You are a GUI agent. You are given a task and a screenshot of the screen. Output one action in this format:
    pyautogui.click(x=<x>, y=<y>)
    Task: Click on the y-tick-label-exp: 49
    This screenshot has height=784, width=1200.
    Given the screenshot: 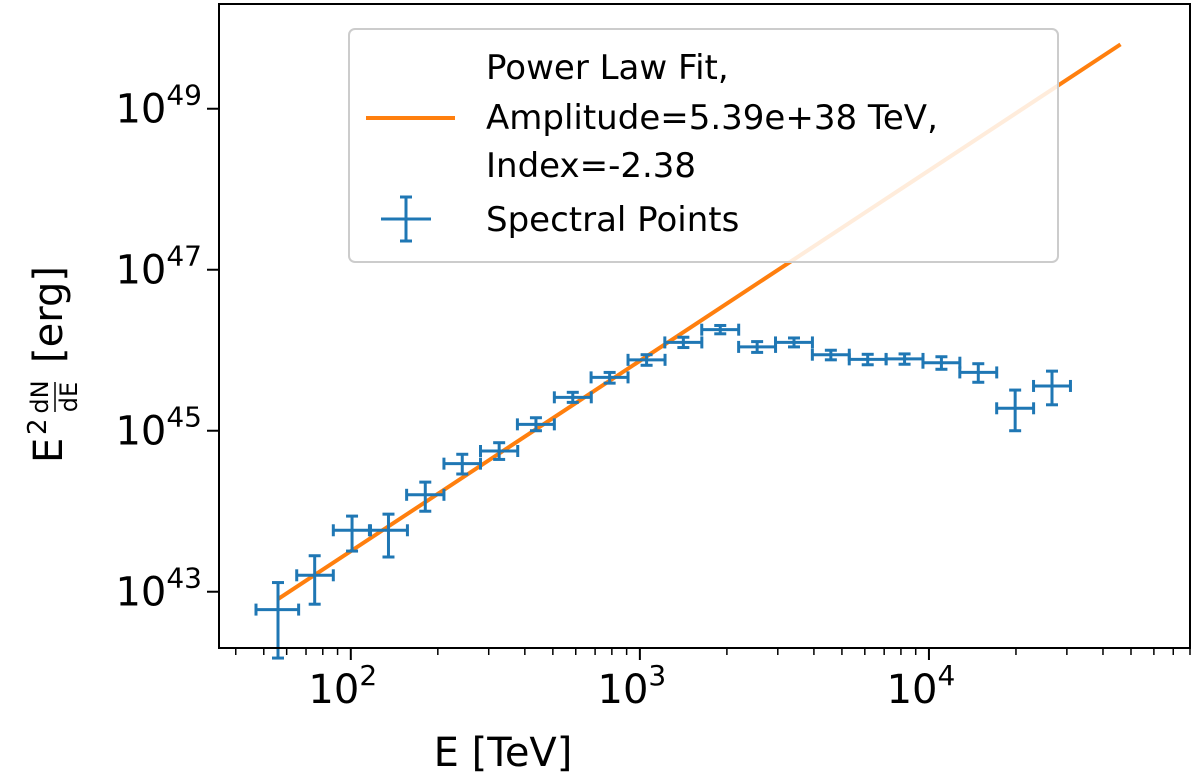 What is the action you would take?
    pyautogui.click(x=184, y=95)
    